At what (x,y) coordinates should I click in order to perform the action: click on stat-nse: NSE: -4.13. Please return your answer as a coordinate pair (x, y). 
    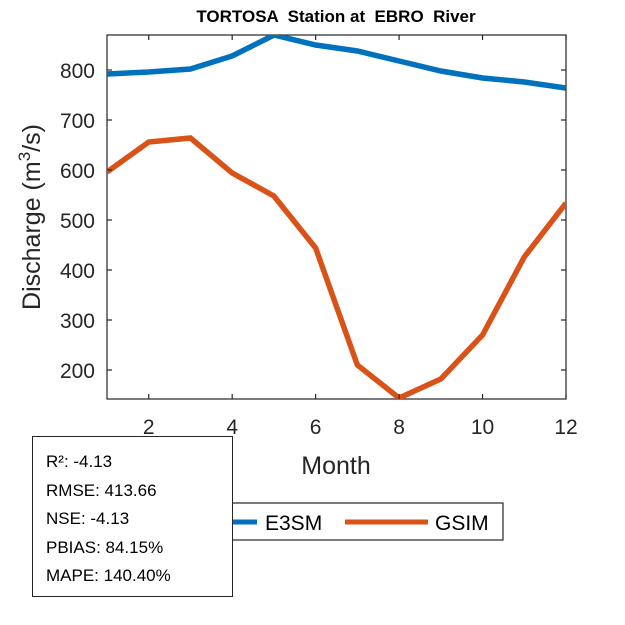
    Looking at the image, I should click on (88, 518).